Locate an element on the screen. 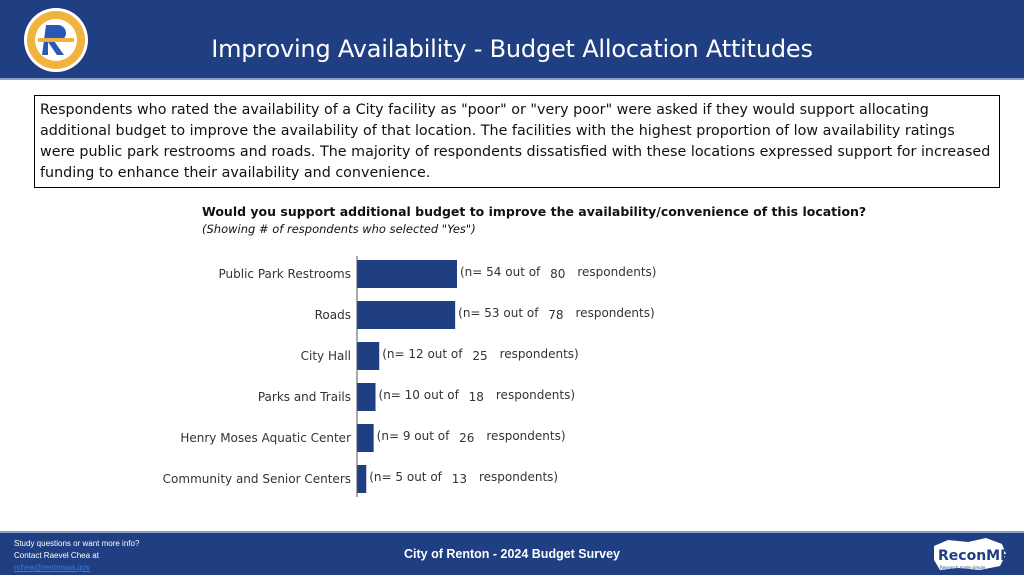 This screenshot has width=1024, height=575. category-label: Community and Senior Centers is located at coordinates (257, 479).